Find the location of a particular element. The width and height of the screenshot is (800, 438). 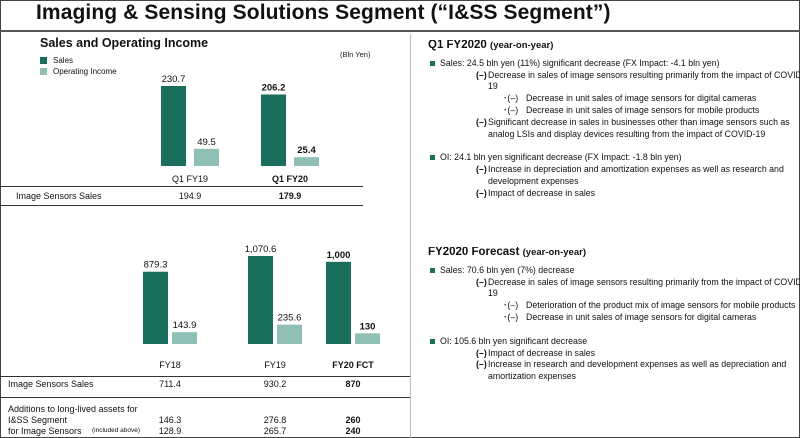

bar-sales-q1-fy20 is located at coordinates (273, 130).